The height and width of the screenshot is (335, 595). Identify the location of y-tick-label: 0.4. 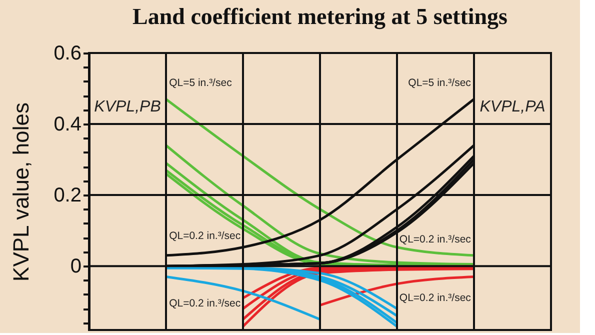
(68, 125).